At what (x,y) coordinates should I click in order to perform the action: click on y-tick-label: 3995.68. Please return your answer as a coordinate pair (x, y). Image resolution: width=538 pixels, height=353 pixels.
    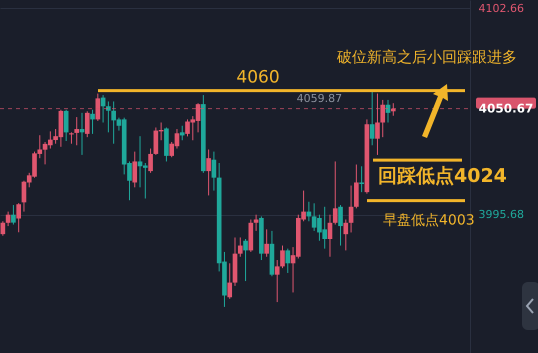
    Looking at the image, I should click on (501, 215).